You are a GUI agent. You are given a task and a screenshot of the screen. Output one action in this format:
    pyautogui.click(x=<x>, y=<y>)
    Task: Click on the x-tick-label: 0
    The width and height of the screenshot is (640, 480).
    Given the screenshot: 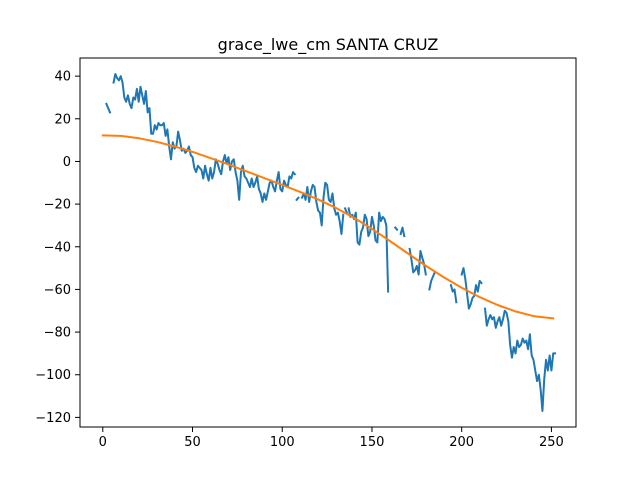 What is the action you would take?
    pyautogui.click(x=103, y=442)
    